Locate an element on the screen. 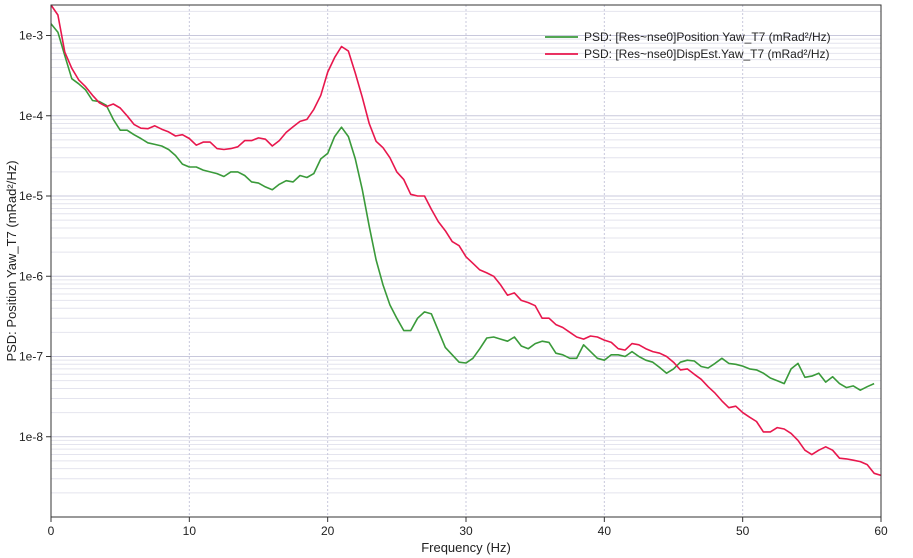 This screenshot has width=913, height=558. y-tick-label: 1e-7 is located at coordinates (31, 357).